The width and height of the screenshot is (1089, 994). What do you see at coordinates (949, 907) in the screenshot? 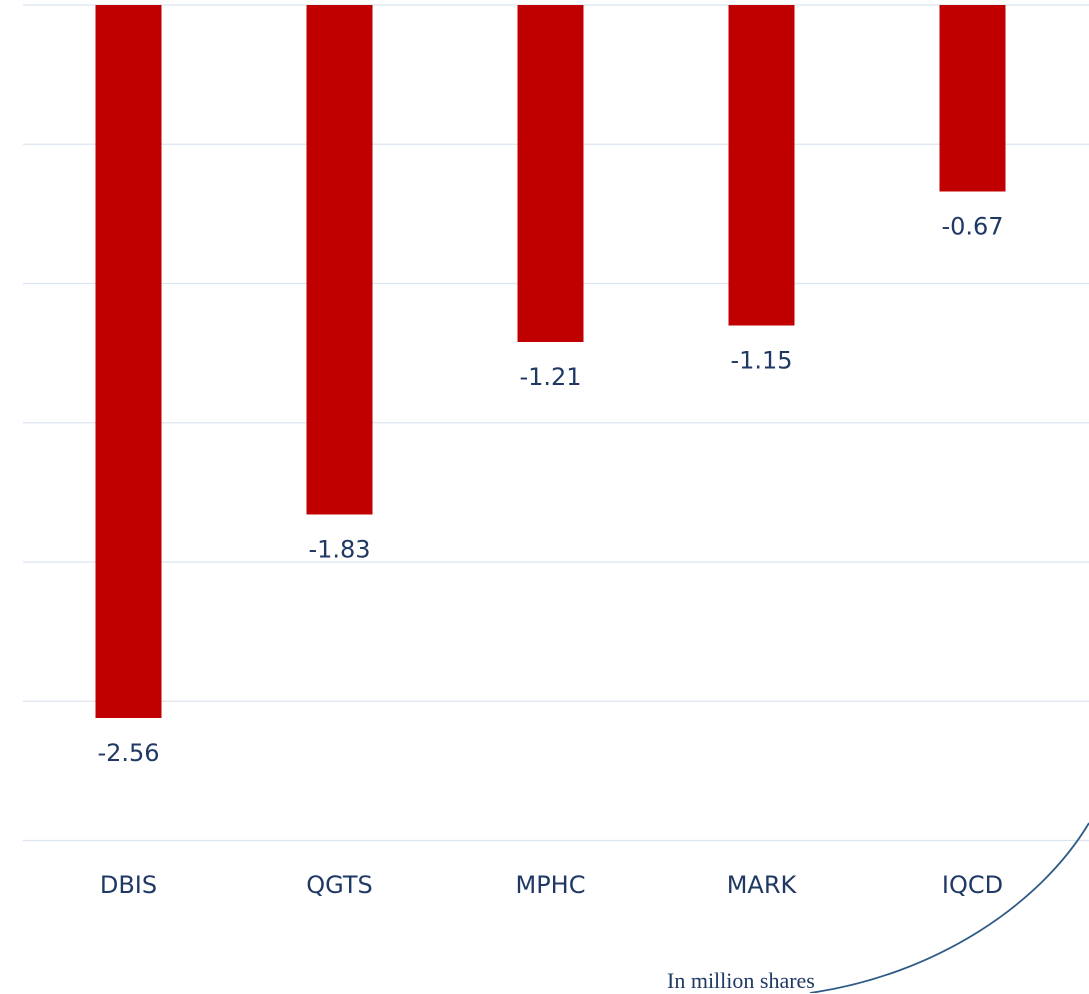
I see `decorative-arc` at bounding box center [949, 907].